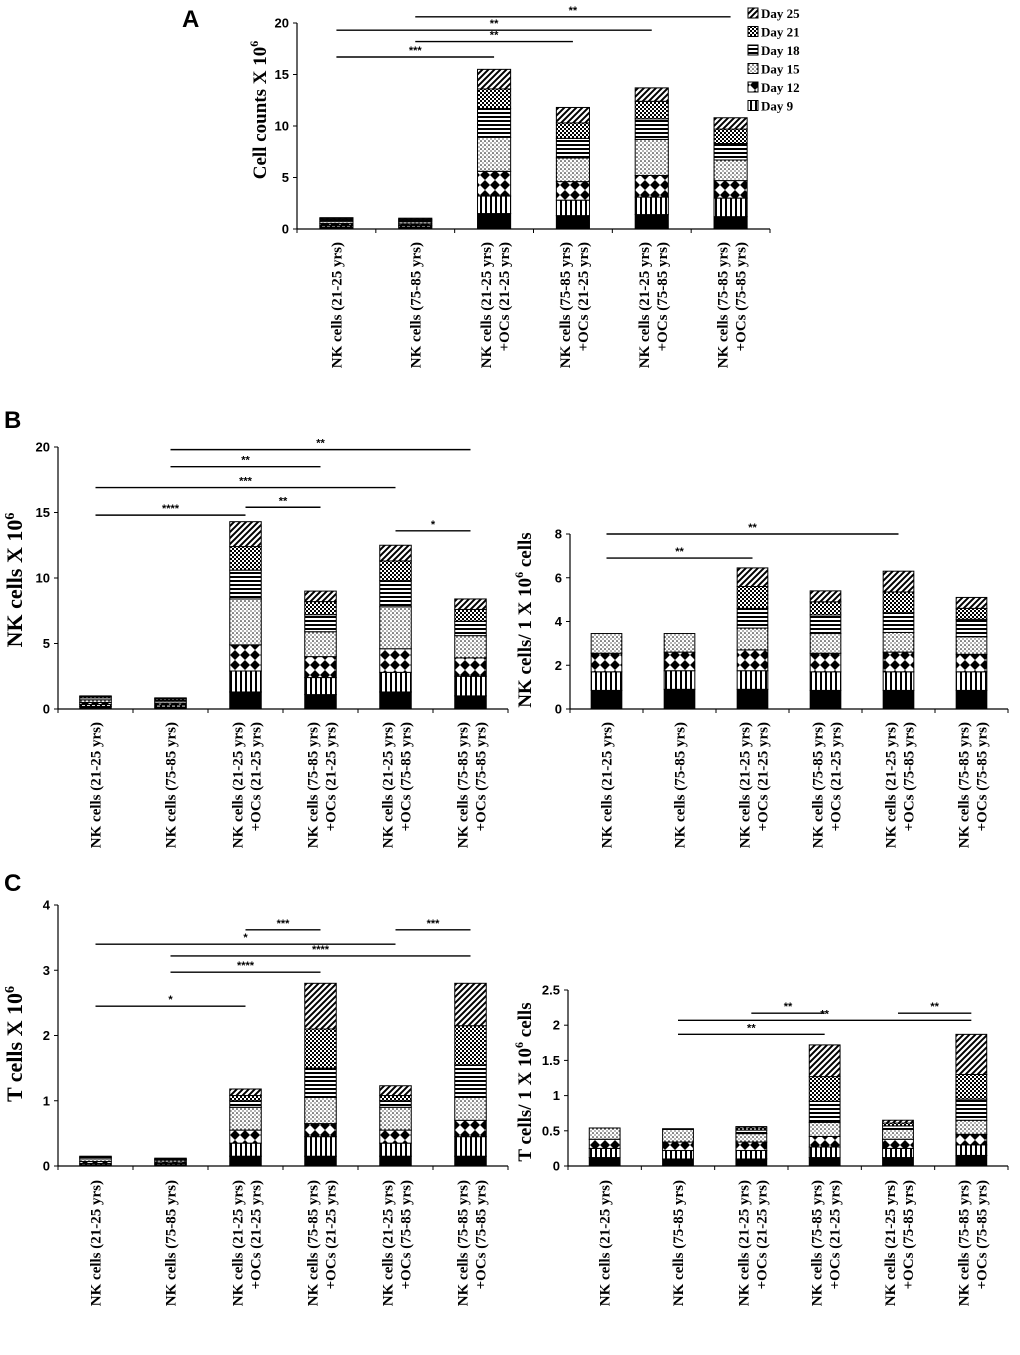  Describe the element at coordinates (245, 938) in the screenshot. I see `significance-label: *` at that location.